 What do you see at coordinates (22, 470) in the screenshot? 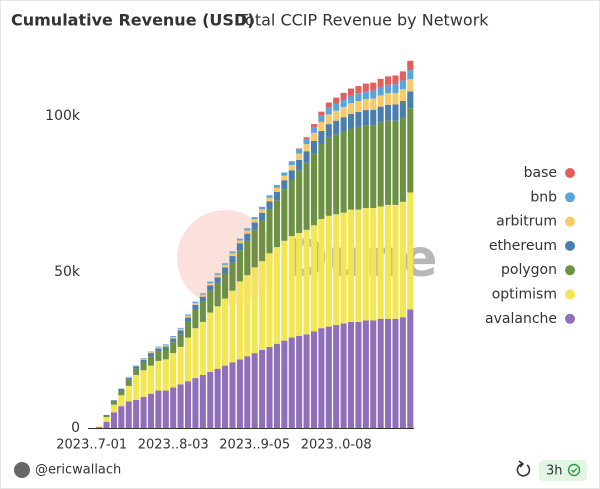
I see `avatar` at bounding box center [22, 470].